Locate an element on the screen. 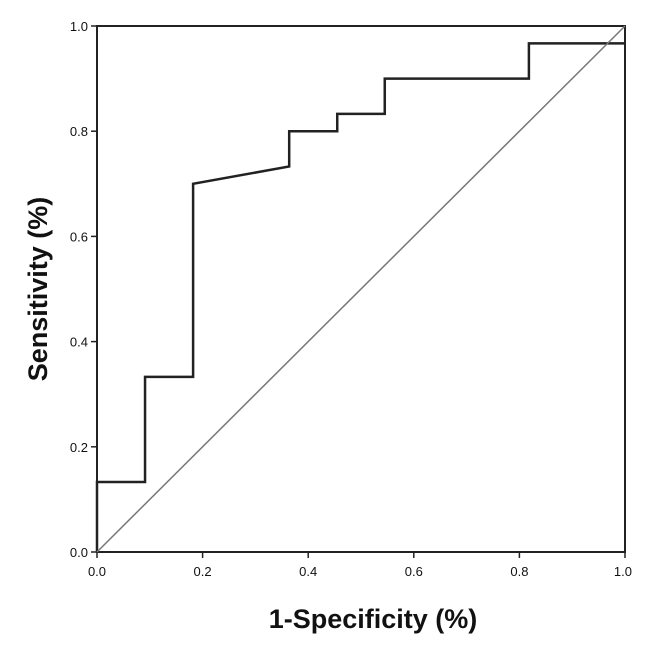  y-axis-ticks: 0.0 0.2 0.4 0.6 0.8 1.0 is located at coordinates (83, 289).